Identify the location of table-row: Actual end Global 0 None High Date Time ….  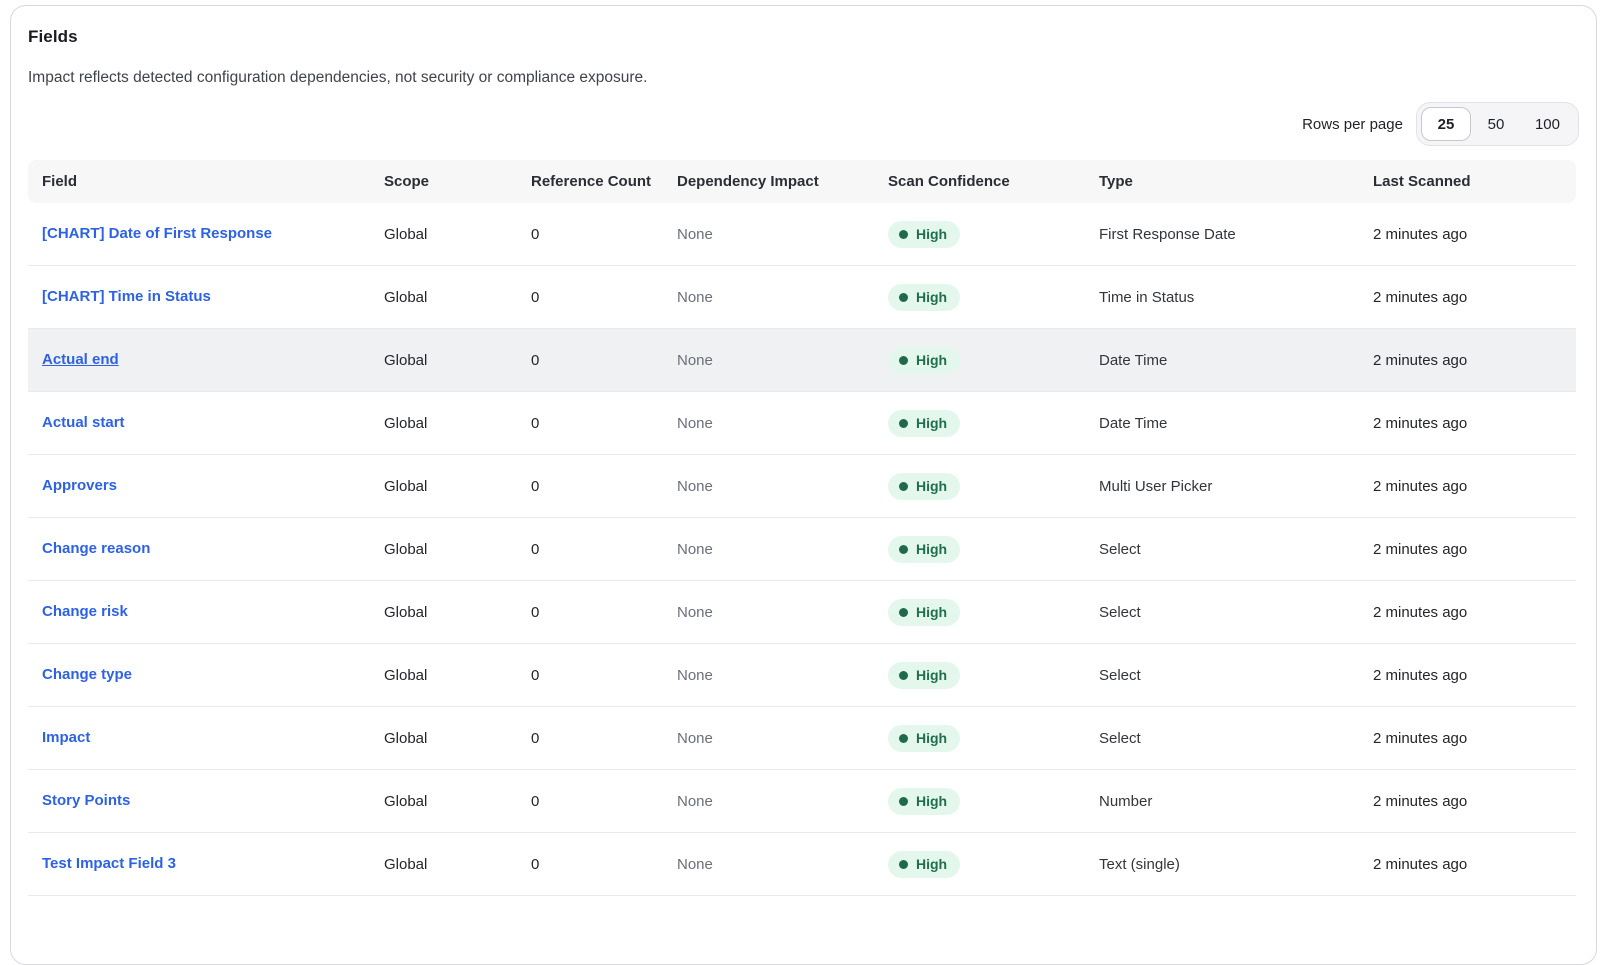
(802, 360).